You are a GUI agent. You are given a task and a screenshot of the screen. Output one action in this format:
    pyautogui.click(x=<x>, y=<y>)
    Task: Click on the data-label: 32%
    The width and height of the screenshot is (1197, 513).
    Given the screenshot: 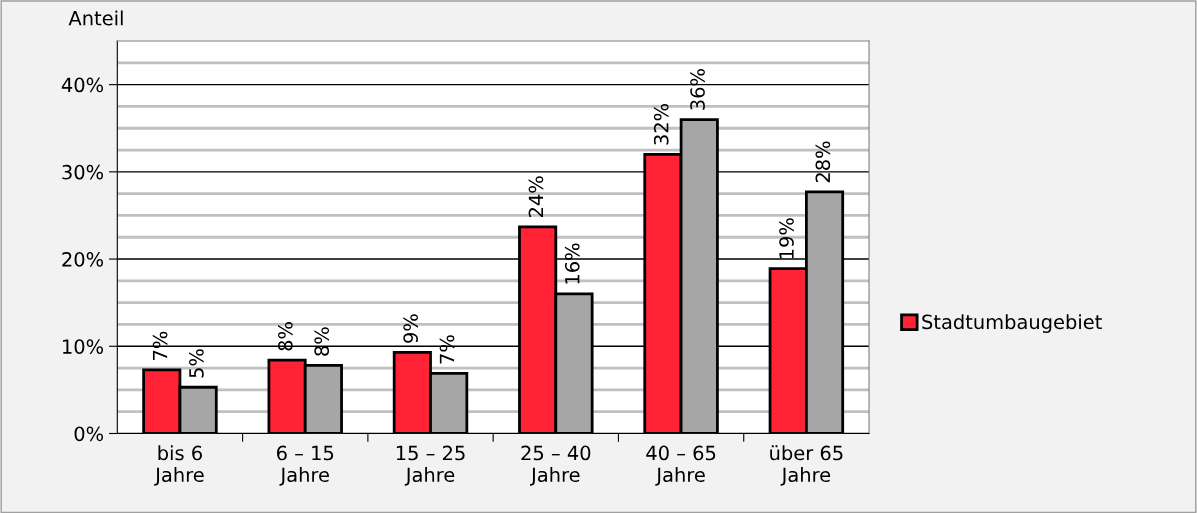 What is the action you would take?
    pyautogui.click(x=661, y=124)
    